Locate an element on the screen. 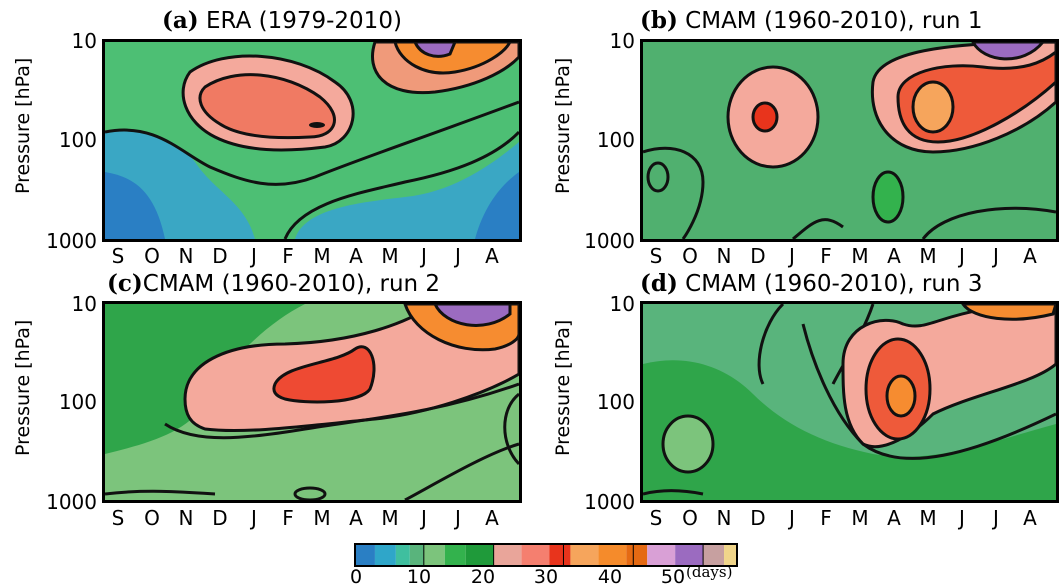 This screenshot has height=588, width=1059. panel-a-low-region-right-deep is located at coordinates (497, 205).